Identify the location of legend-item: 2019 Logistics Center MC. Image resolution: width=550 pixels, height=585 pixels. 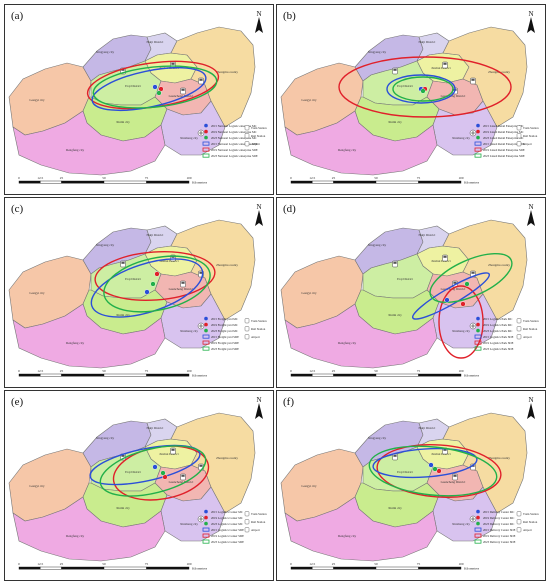
(227, 518).